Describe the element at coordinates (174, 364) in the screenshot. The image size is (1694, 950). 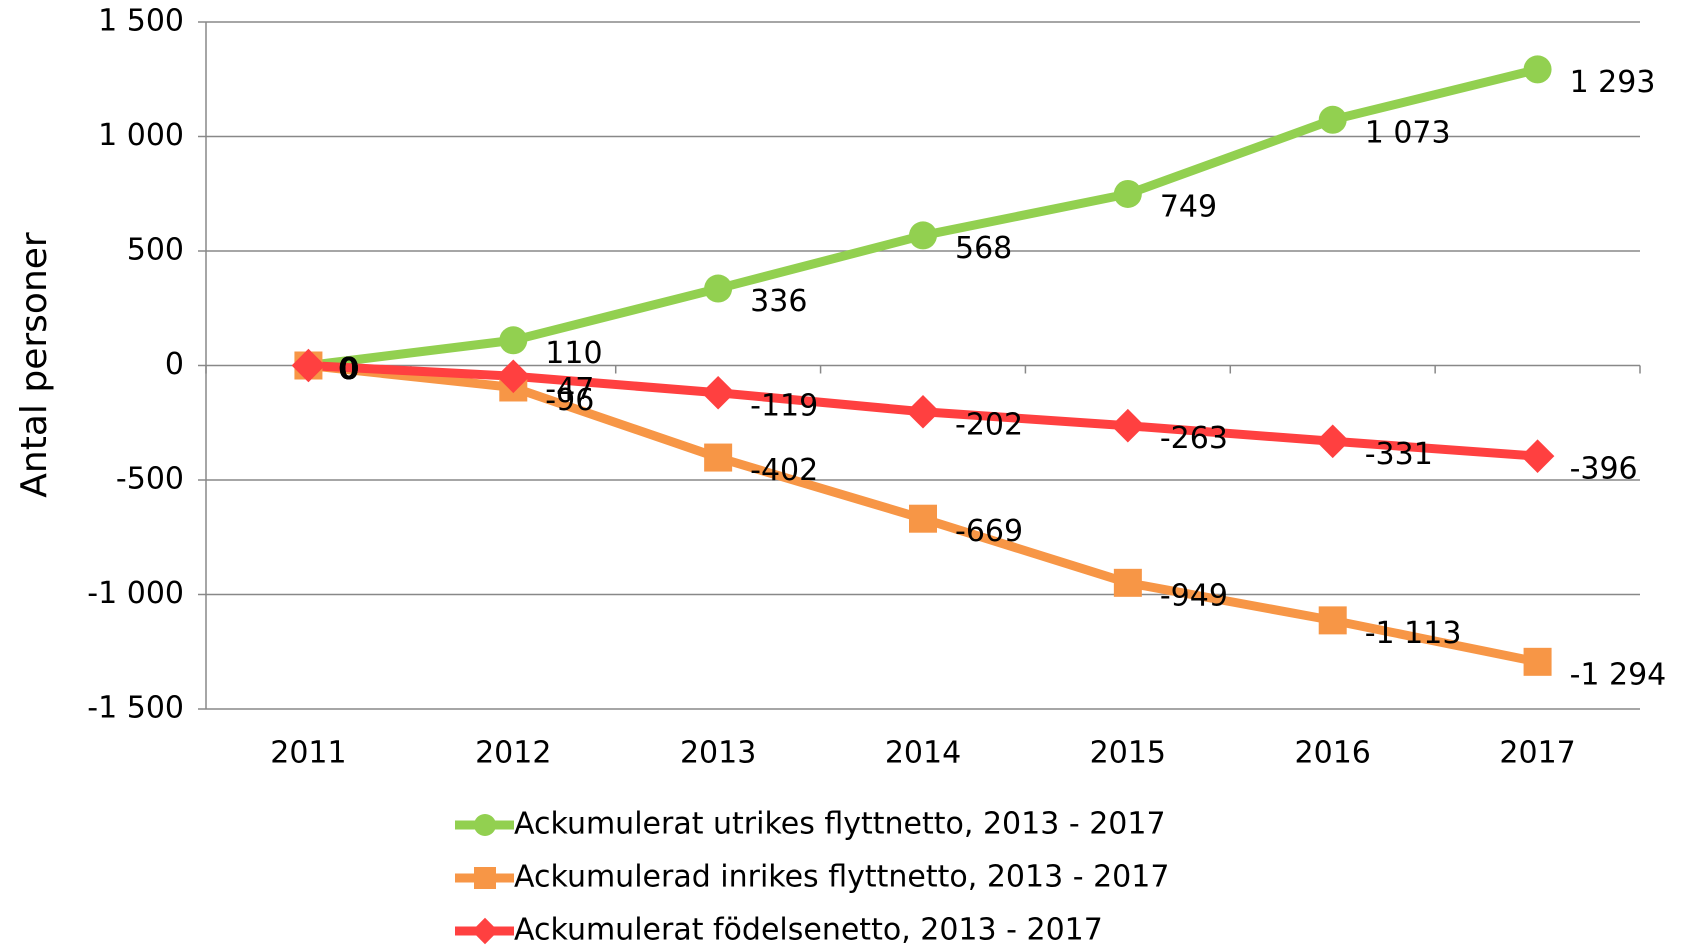
I see `y-tick-label: 0` at that location.